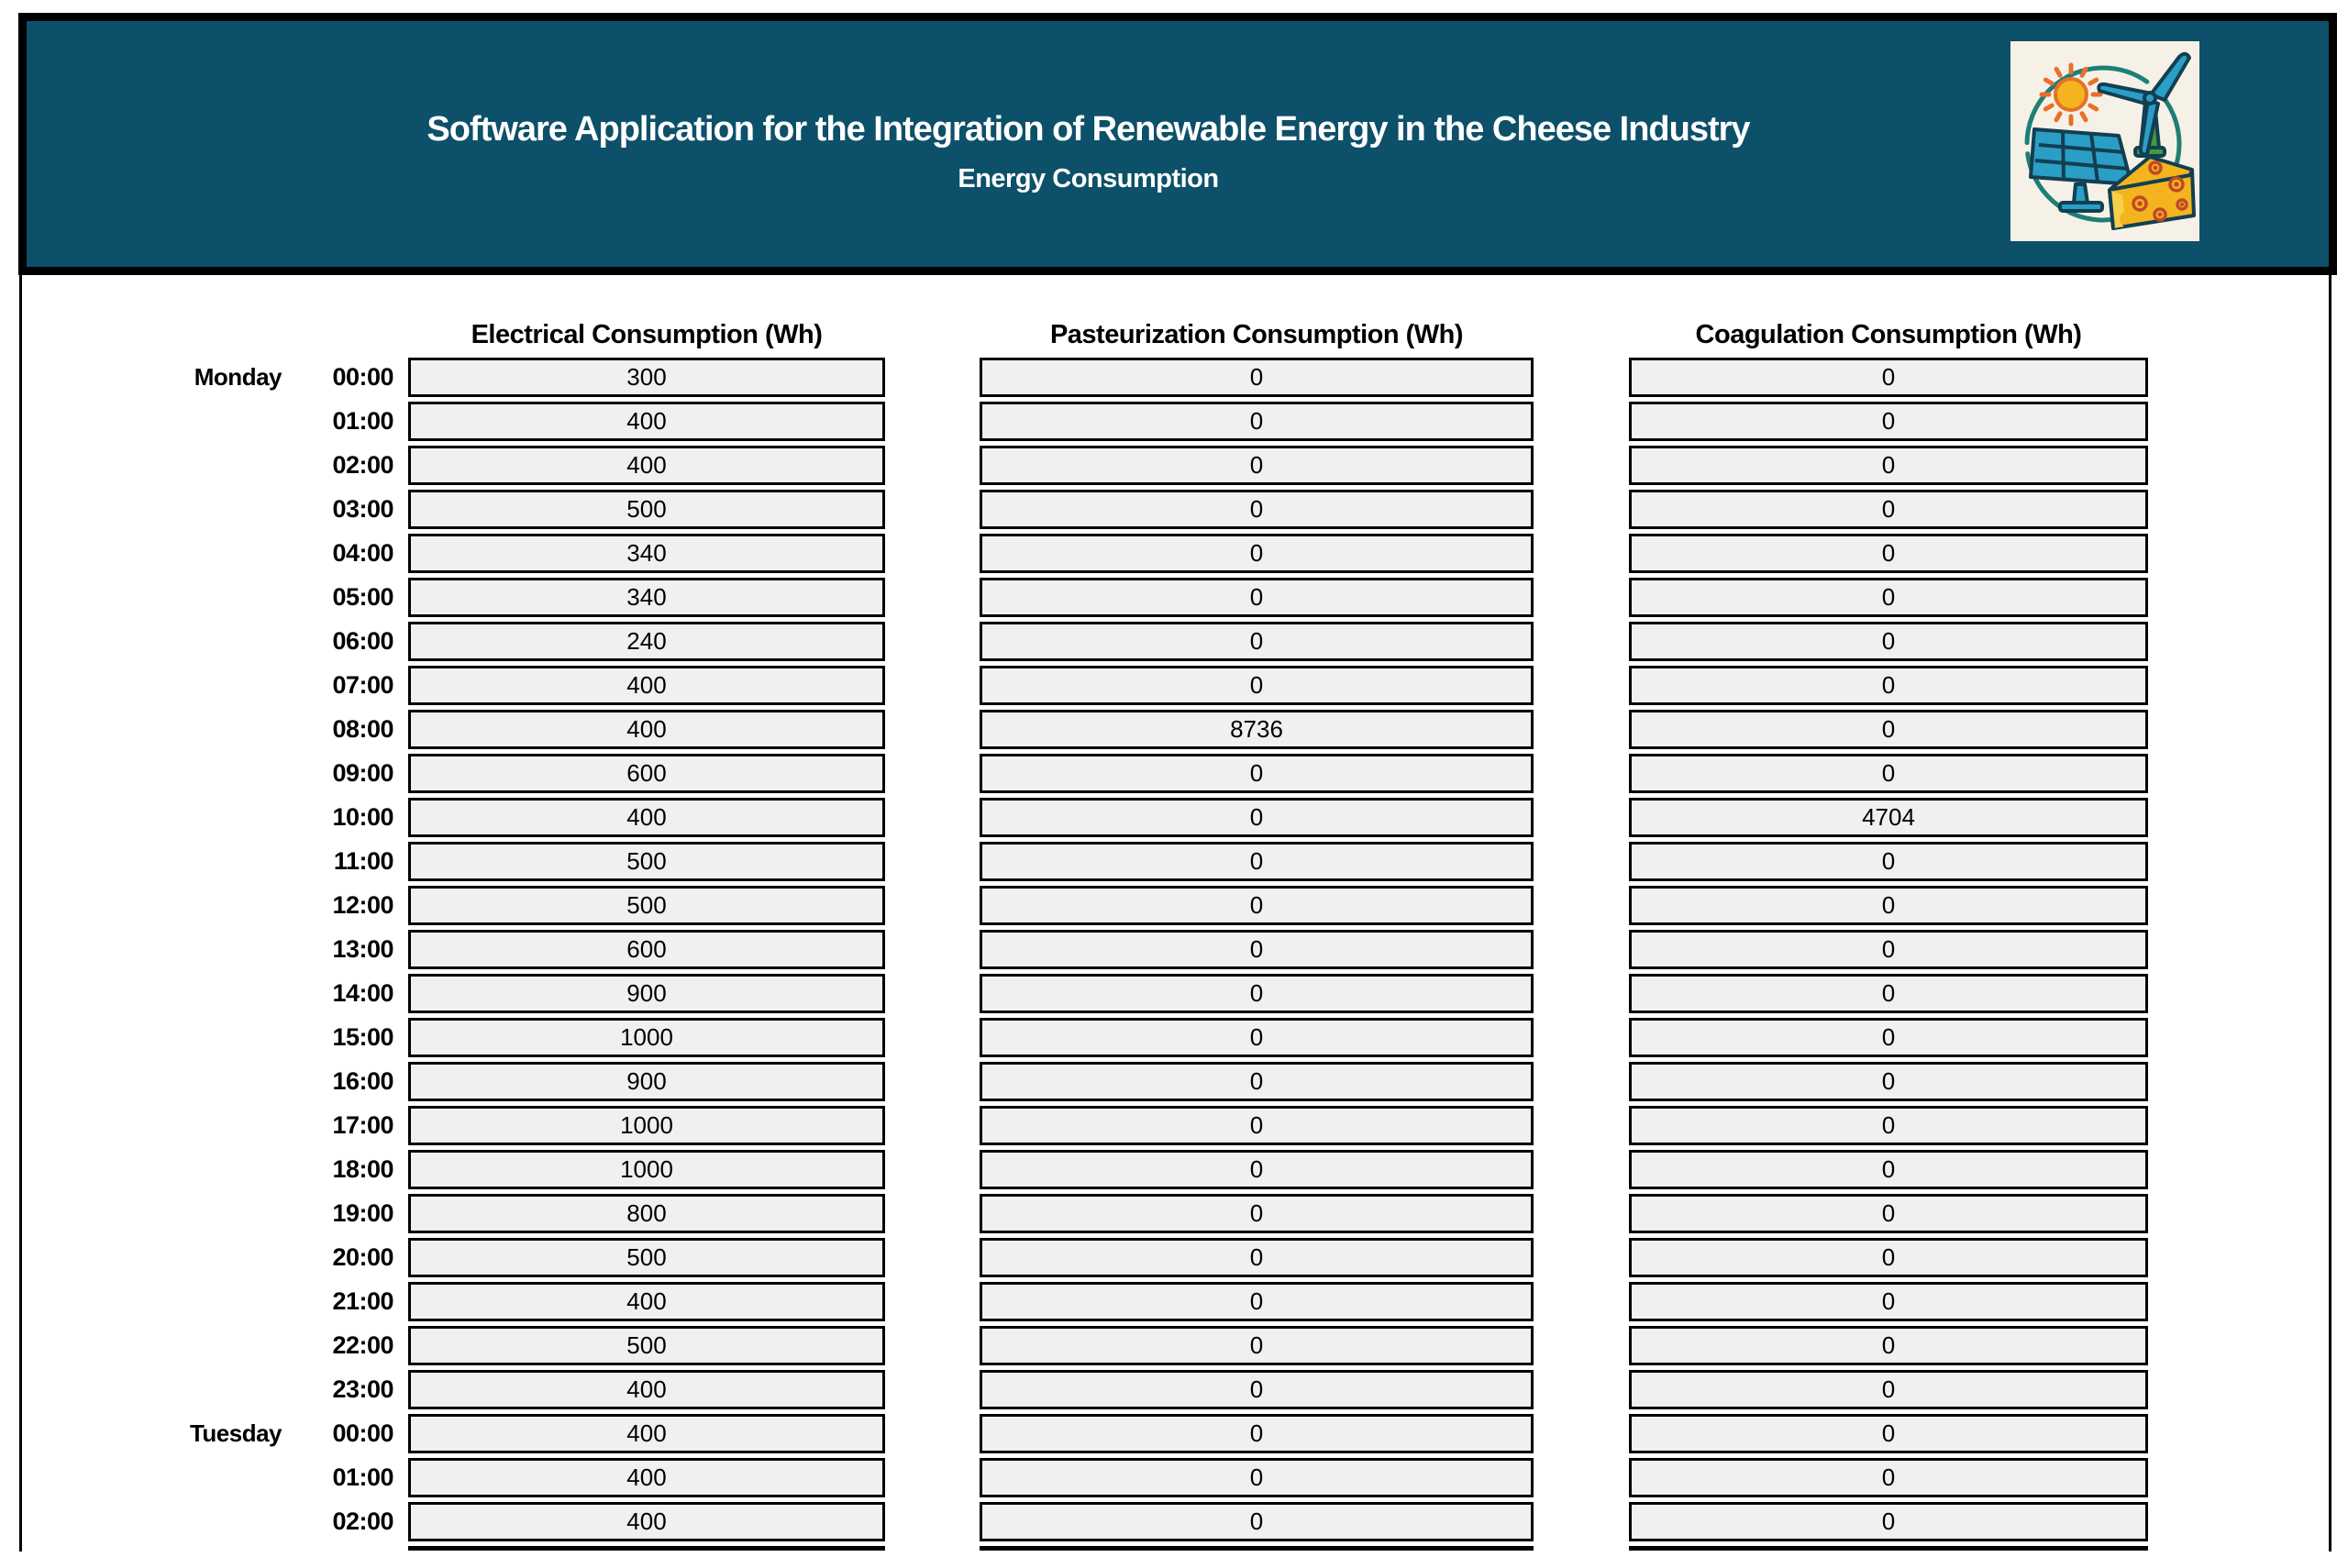  What do you see at coordinates (646, 1214) in the screenshot?
I see `electrical-consumption-cell: 800` at bounding box center [646, 1214].